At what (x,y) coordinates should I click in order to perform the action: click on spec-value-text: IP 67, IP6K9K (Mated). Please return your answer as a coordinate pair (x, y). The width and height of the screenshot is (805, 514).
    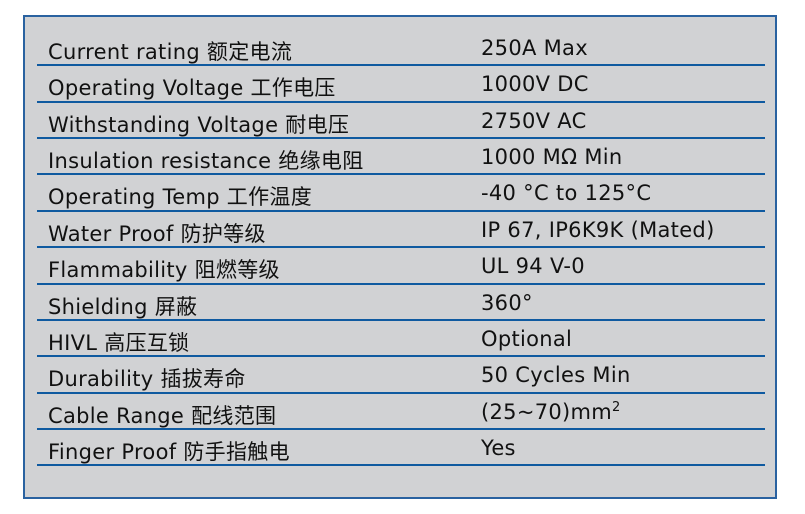
    Looking at the image, I should click on (598, 229).